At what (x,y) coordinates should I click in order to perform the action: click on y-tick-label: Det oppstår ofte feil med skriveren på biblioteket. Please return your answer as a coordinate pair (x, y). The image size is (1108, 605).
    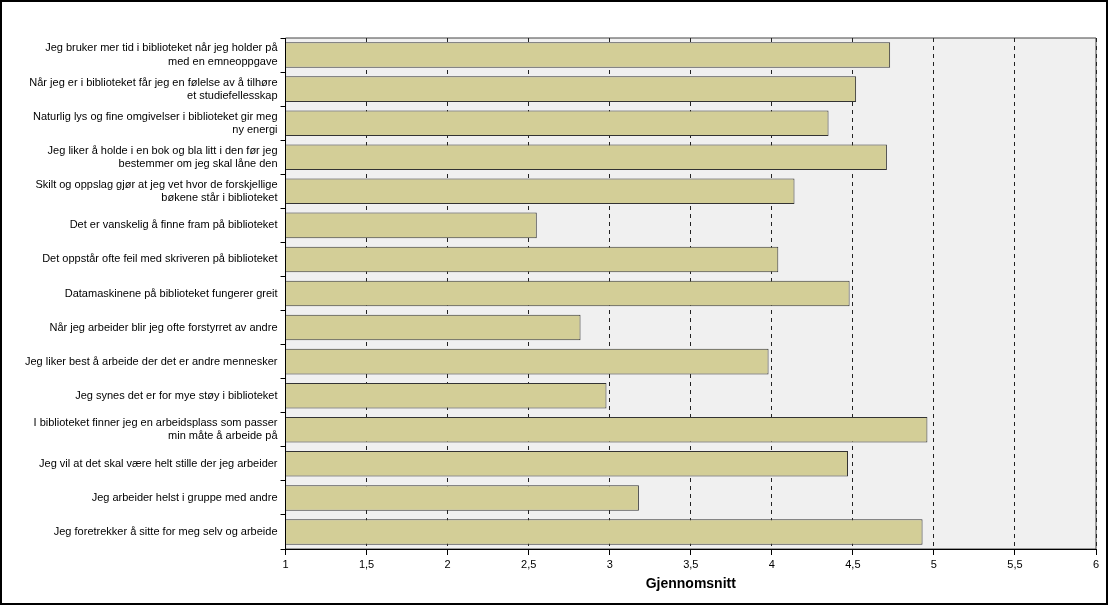
    Looking at the image, I should click on (160, 258).